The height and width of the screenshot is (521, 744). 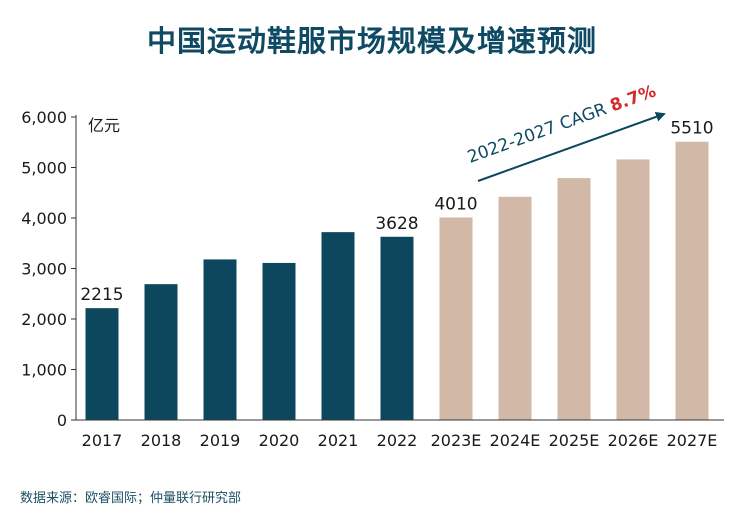 I want to click on x-tick-label: 2026E, so click(x=633, y=440).